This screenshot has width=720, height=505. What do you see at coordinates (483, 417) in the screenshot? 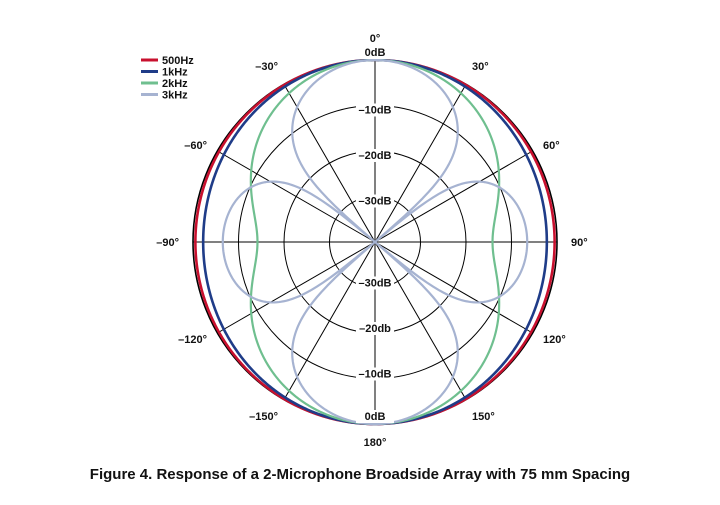
I see `angle-label: 150°` at bounding box center [483, 417].